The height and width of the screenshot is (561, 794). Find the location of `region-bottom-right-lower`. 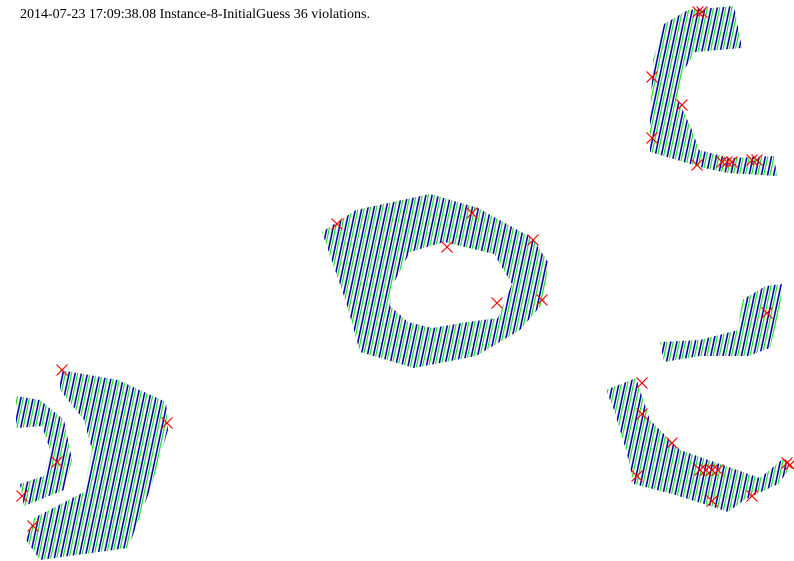

region-bottom-right-lower is located at coordinates (699, 445).